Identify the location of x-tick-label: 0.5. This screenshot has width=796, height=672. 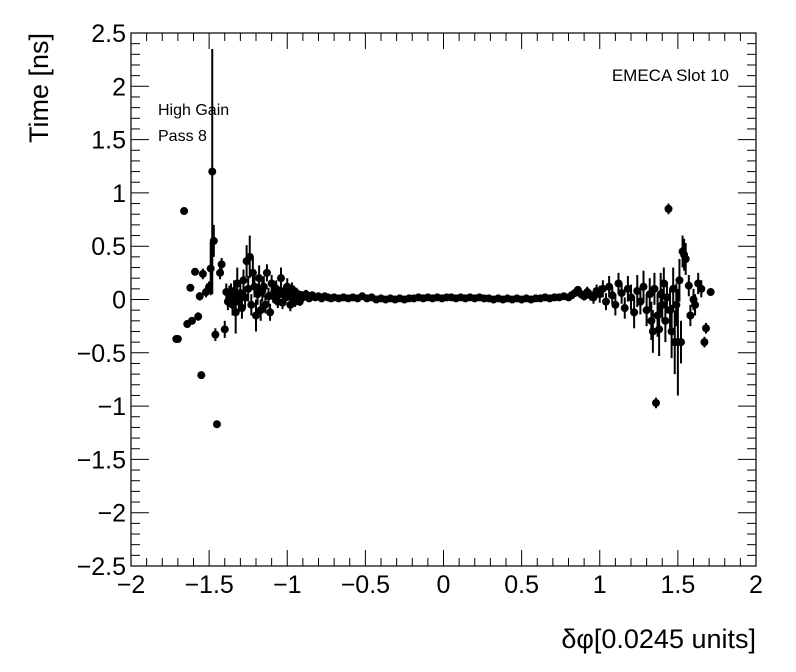
(521, 585).